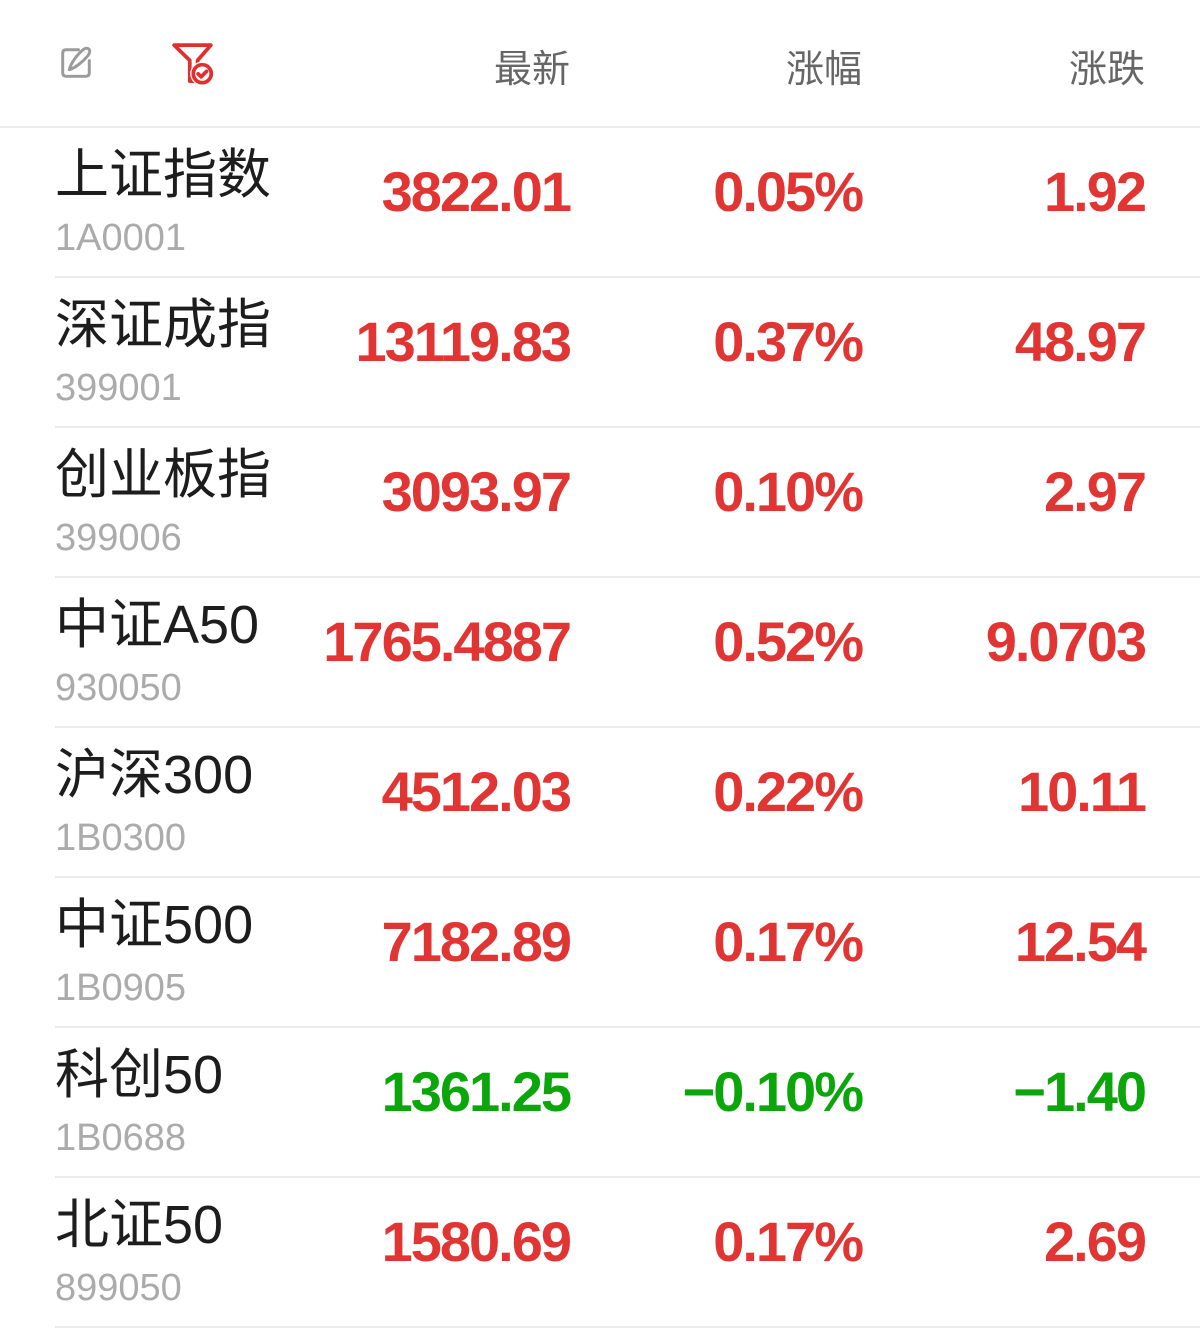  What do you see at coordinates (600, 353) in the screenshot?
I see `index-row: 深证成指 399001 13119.83 0.37% 48.97` at bounding box center [600, 353].